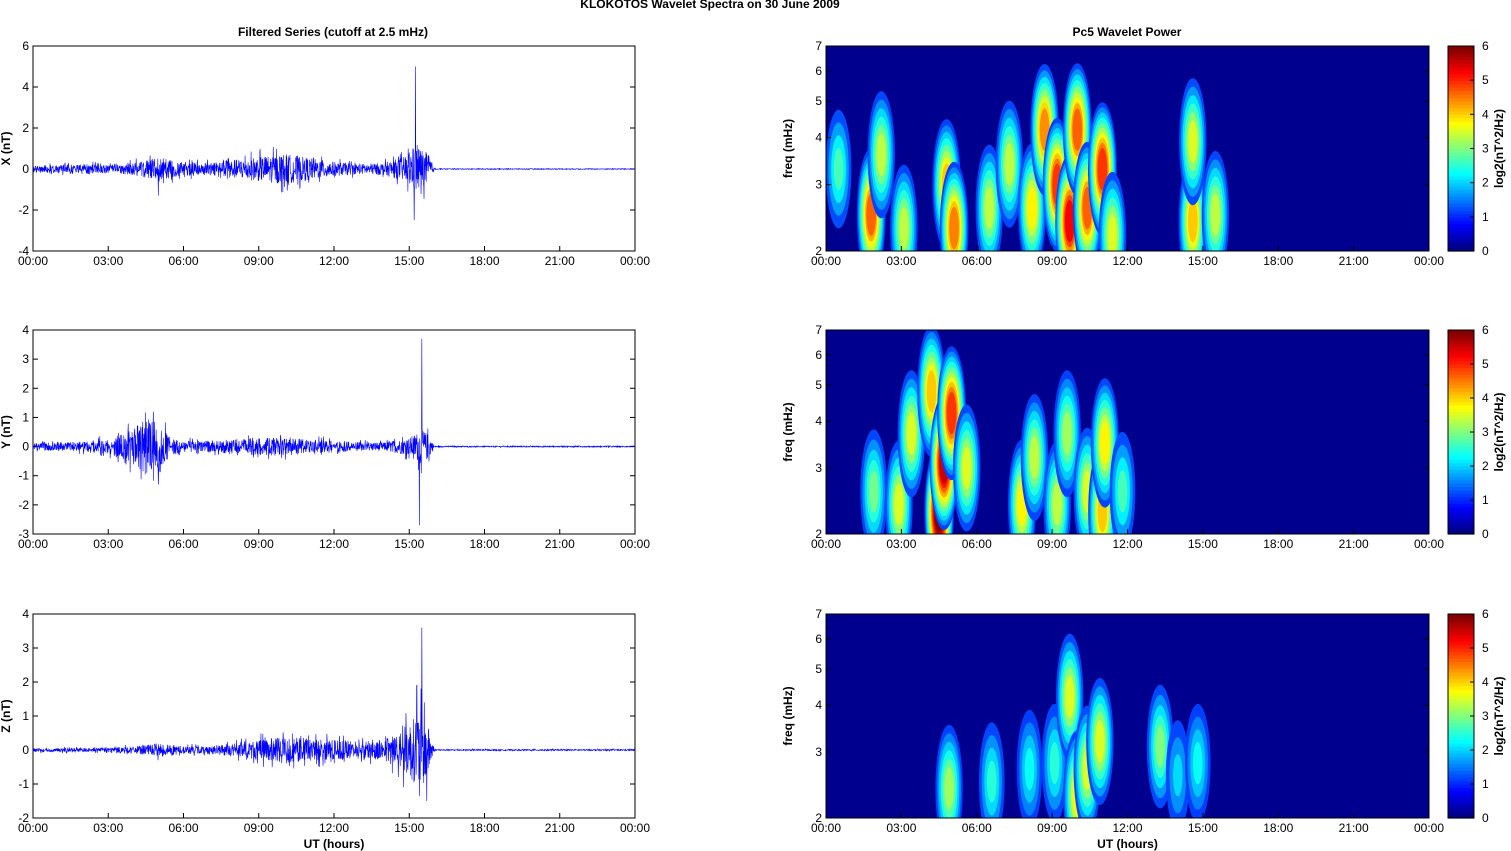 Image resolution: width=1511 pixels, height=851 pixels. Describe the element at coordinates (333, 32) in the screenshot. I see `left-column-title: Filtered Series (cutoff at 2.5 mHz)` at that location.